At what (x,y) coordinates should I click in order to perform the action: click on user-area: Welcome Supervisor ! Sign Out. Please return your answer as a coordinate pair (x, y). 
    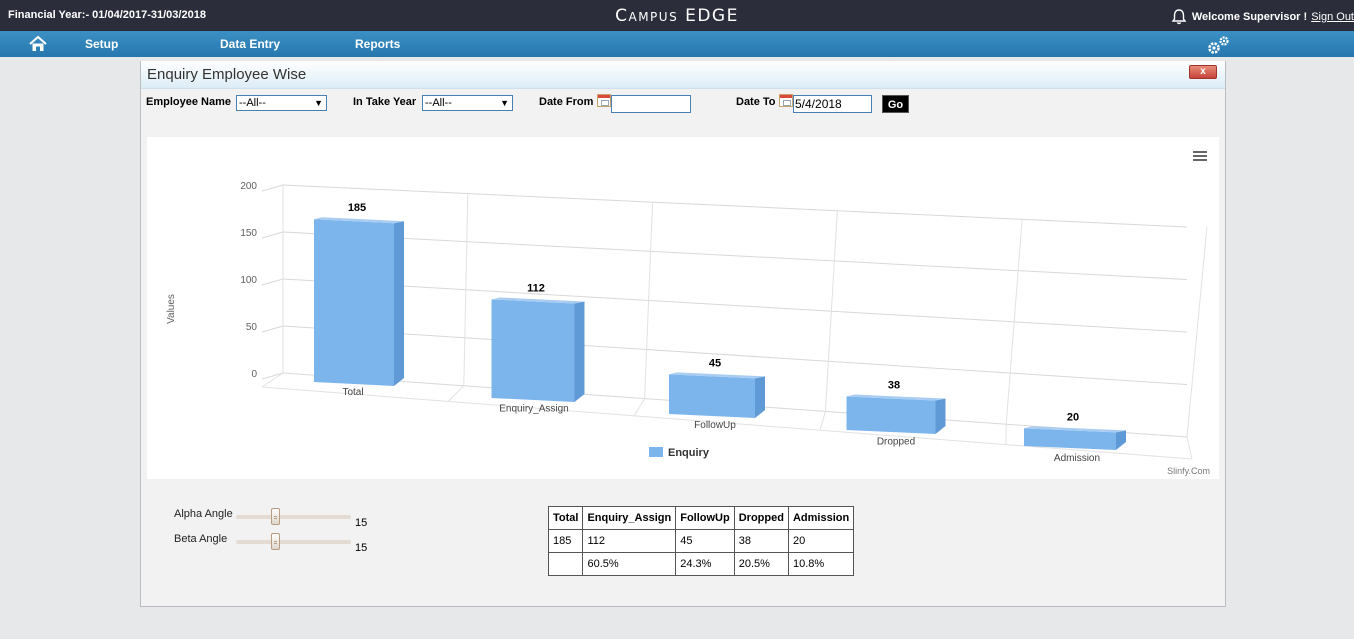
    Looking at the image, I should click on (1262, 17).